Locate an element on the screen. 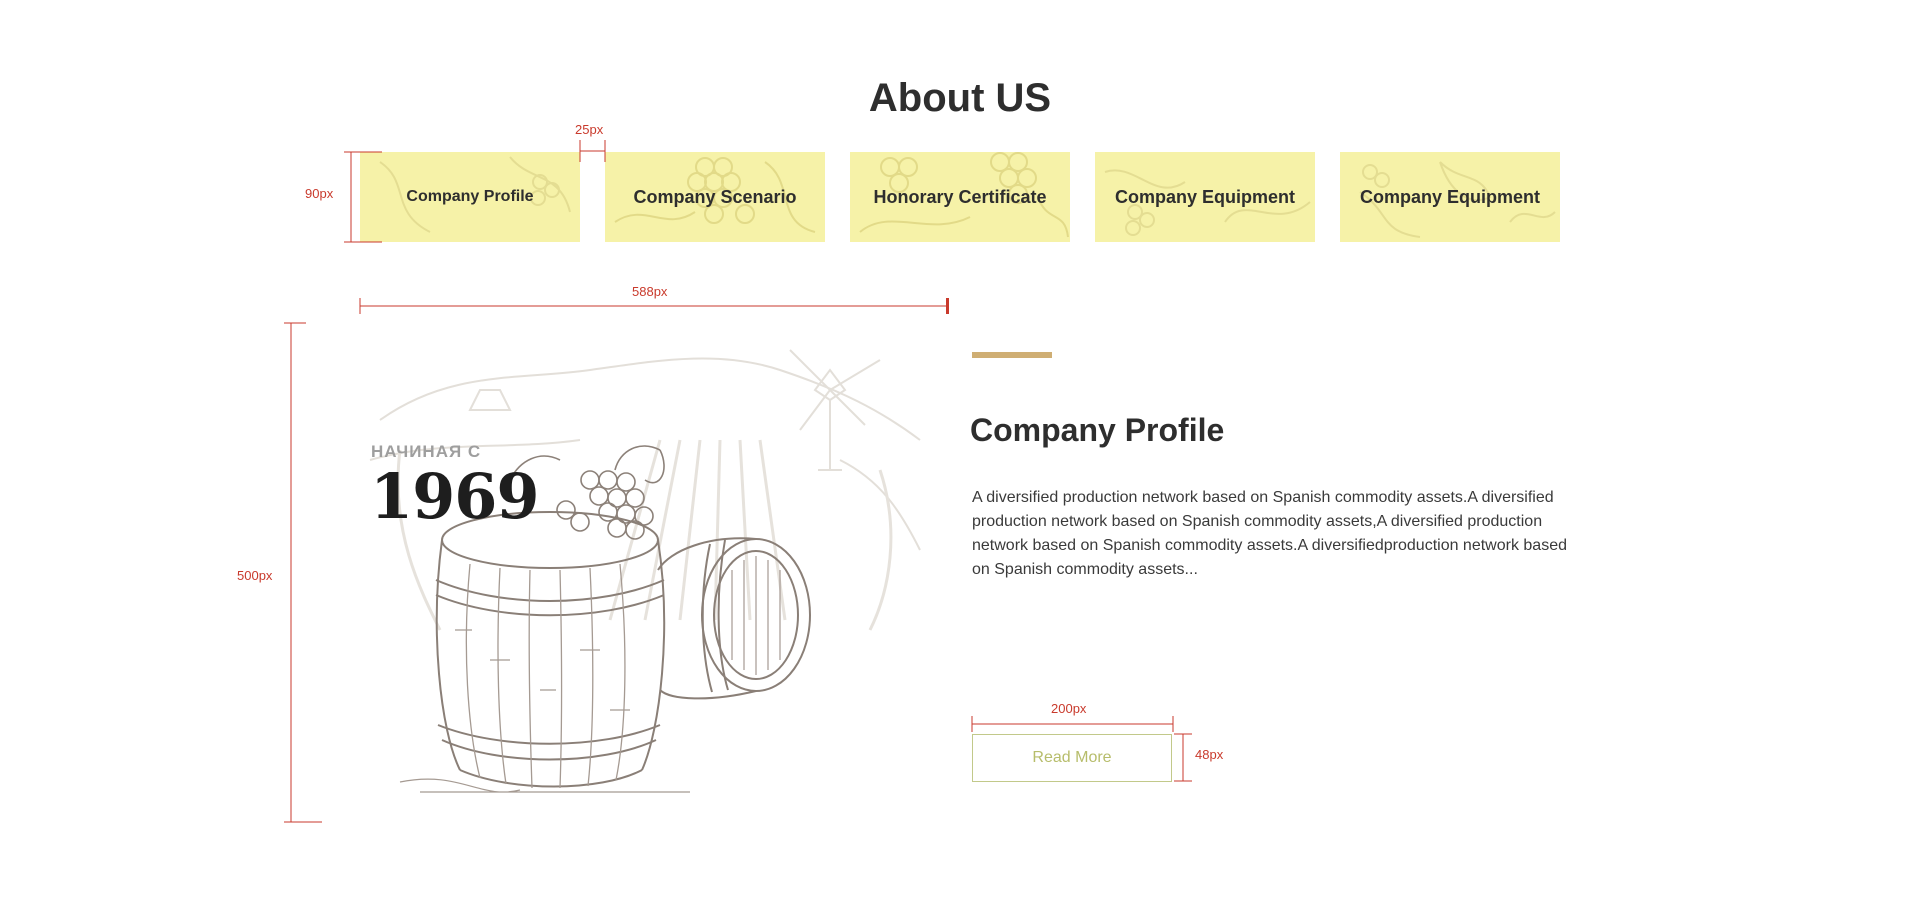  section-title: Company Profile is located at coordinates (1097, 430).